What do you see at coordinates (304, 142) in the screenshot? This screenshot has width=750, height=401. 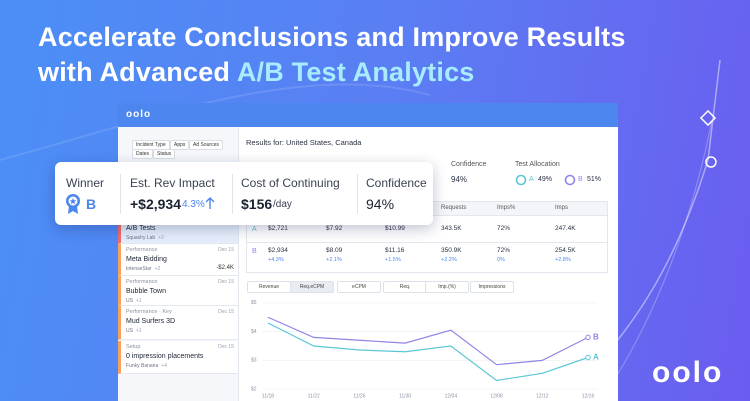 I see `results-title: Results for: United States, Canada` at bounding box center [304, 142].